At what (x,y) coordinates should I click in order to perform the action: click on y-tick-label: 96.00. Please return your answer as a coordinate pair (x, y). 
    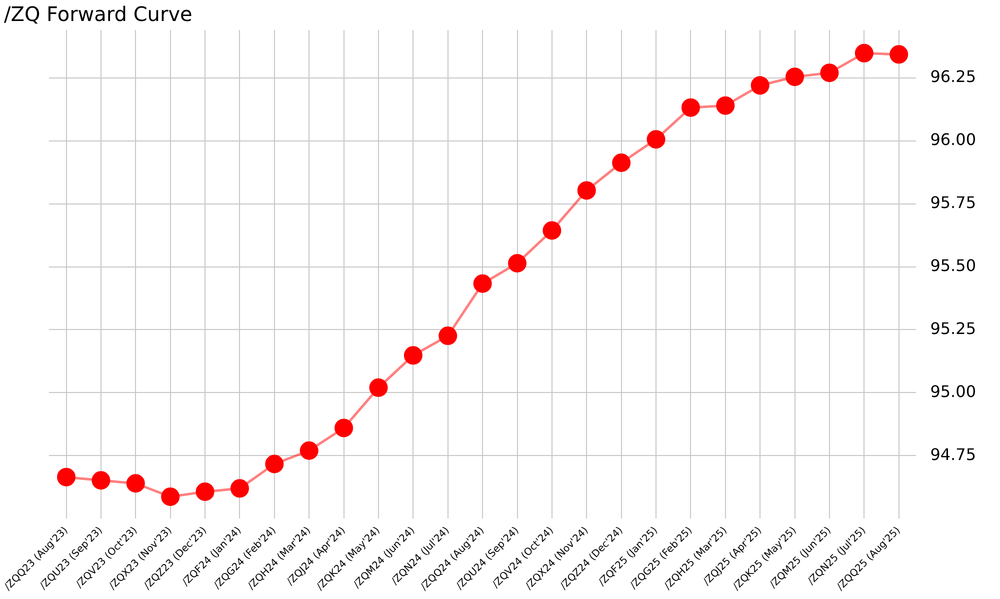
    Looking at the image, I should click on (953, 139).